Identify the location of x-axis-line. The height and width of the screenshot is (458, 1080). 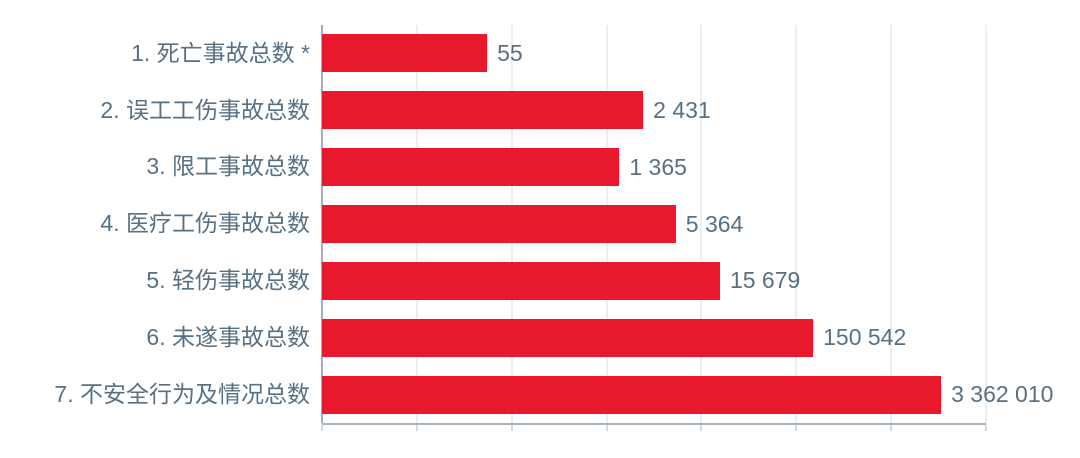
(654, 427).